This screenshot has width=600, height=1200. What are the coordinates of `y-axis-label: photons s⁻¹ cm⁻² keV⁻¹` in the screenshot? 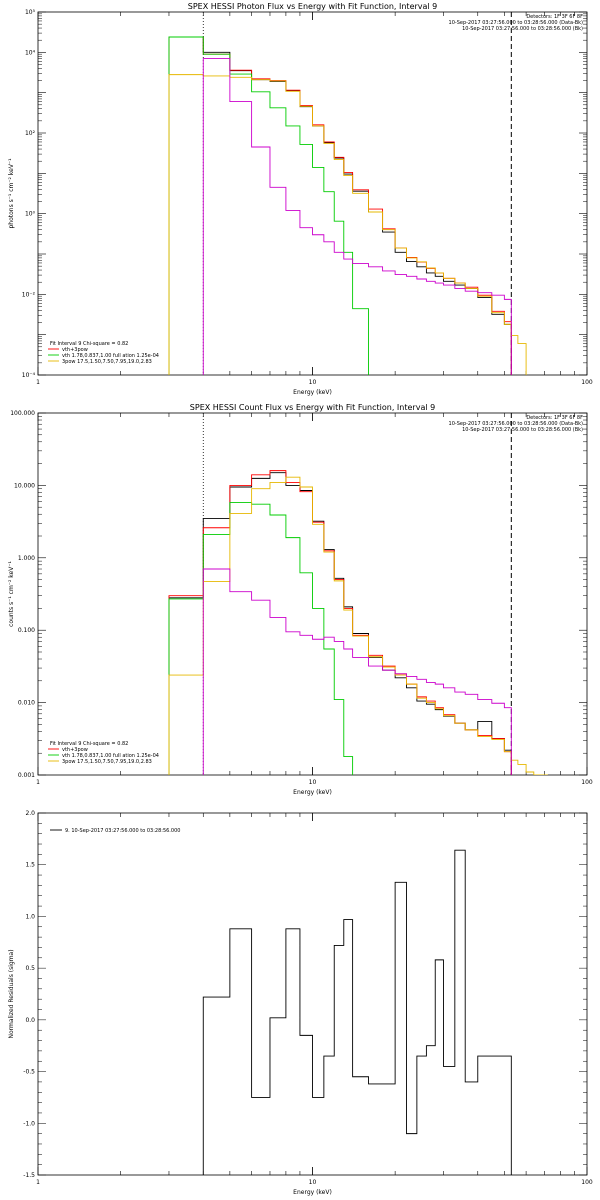 It's located at (11, 193).